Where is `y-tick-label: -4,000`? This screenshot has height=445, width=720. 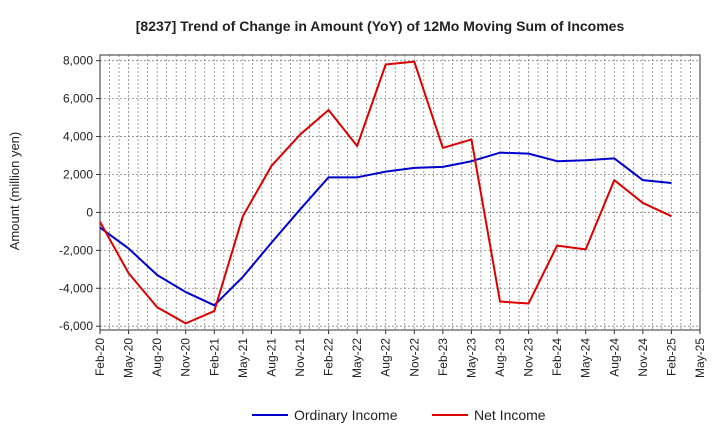
y-tick-label: -4,000 is located at coordinates (76, 288).